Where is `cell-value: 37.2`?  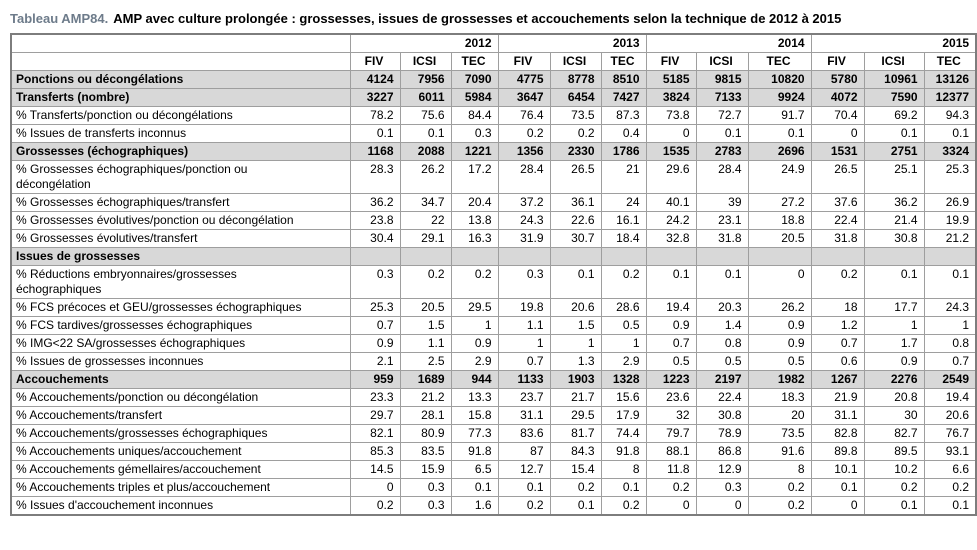 cell-value: 37.2 is located at coordinates (524, 202).